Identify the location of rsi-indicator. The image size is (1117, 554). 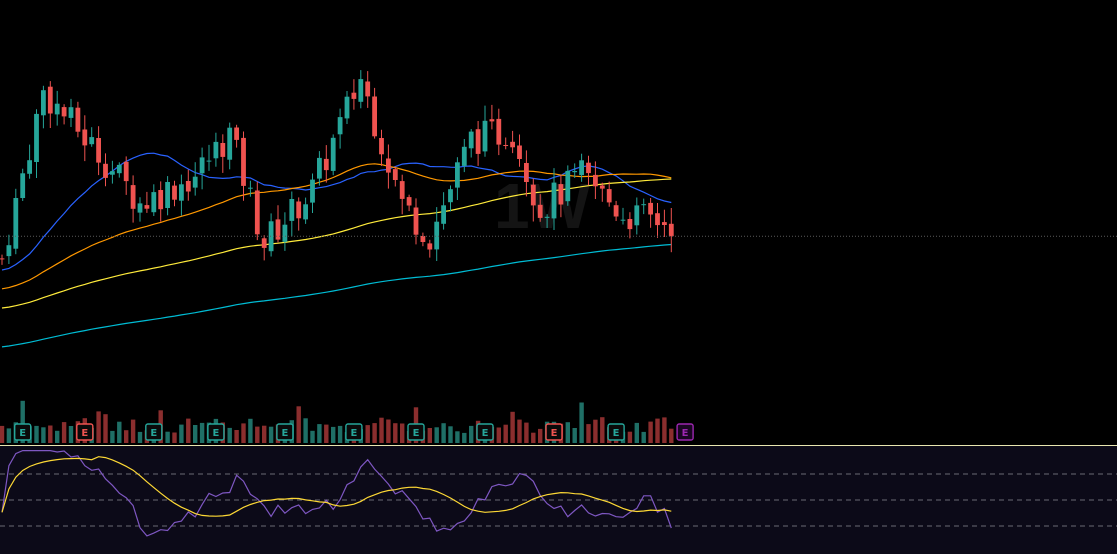
(336, 493).